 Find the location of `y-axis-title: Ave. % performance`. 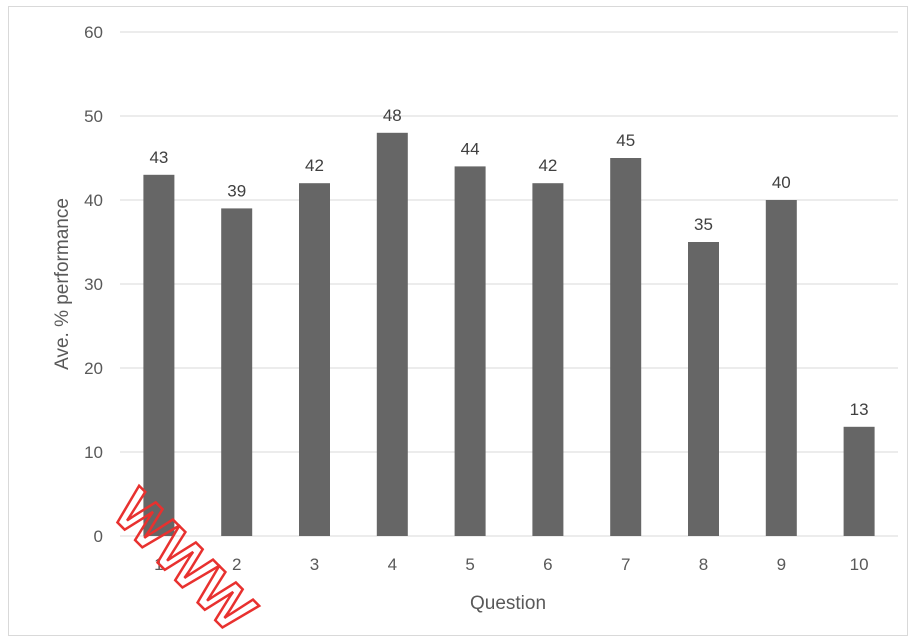

y-axis-title: Ave. % performance is located at coordinates (62, 284).